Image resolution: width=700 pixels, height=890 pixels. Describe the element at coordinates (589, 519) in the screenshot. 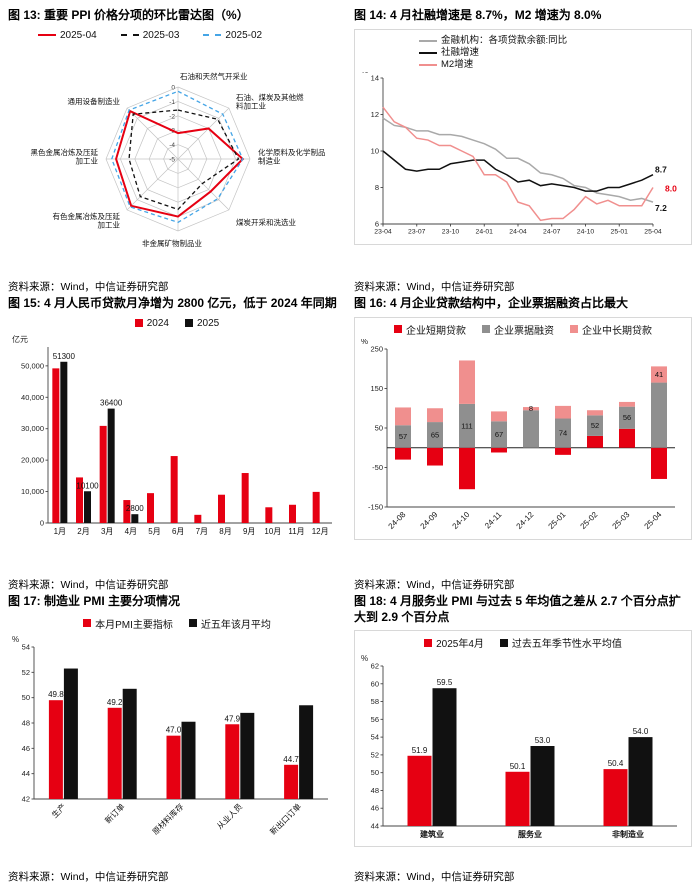

I see `x-tick-label: 25-02` at that location.